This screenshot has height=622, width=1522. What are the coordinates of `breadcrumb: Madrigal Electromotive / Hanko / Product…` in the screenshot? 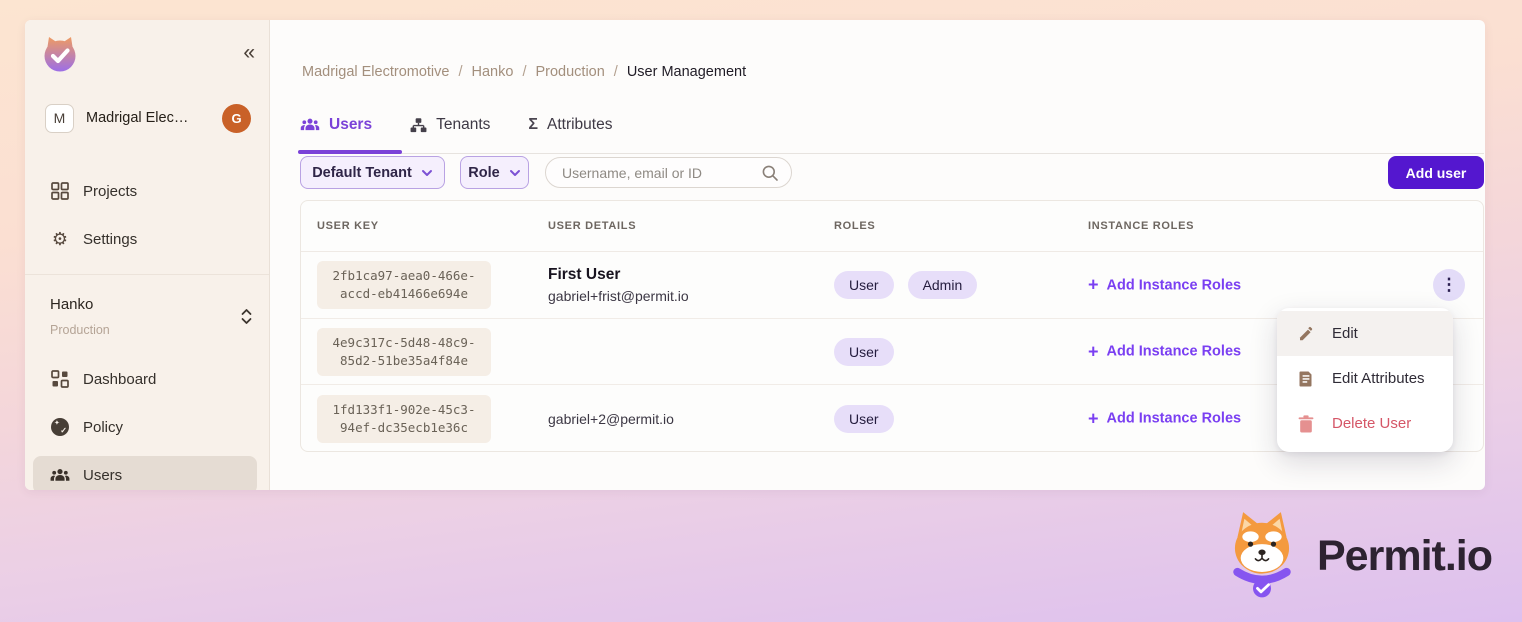 It's located at (524, 72).